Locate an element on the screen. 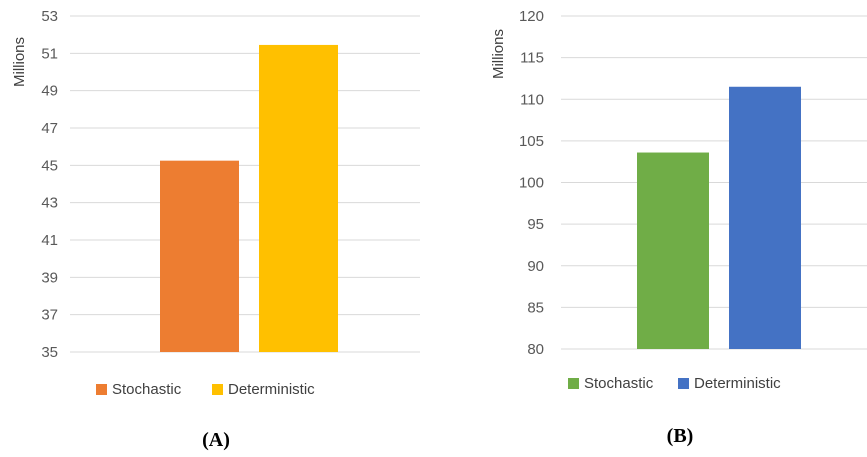 Image resolution: width=867 pixels, height=457 pixels. y-tick-label-b-120: 120 is located at coordinates (531, 16).